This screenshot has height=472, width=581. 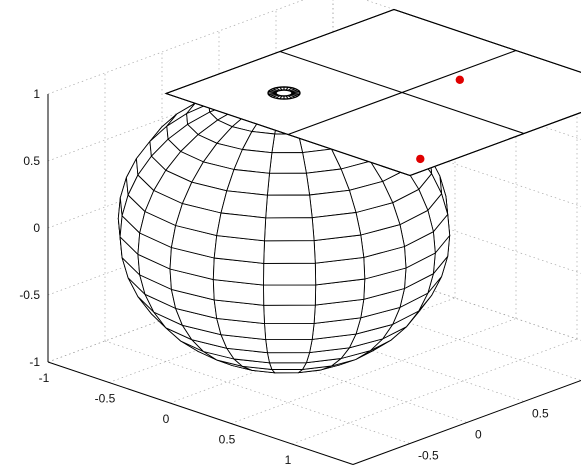 What do you see at coordinates (540, 414) in the screenshot?
I see `y-tick-label: 0.5` at bounding box center [540, 414].